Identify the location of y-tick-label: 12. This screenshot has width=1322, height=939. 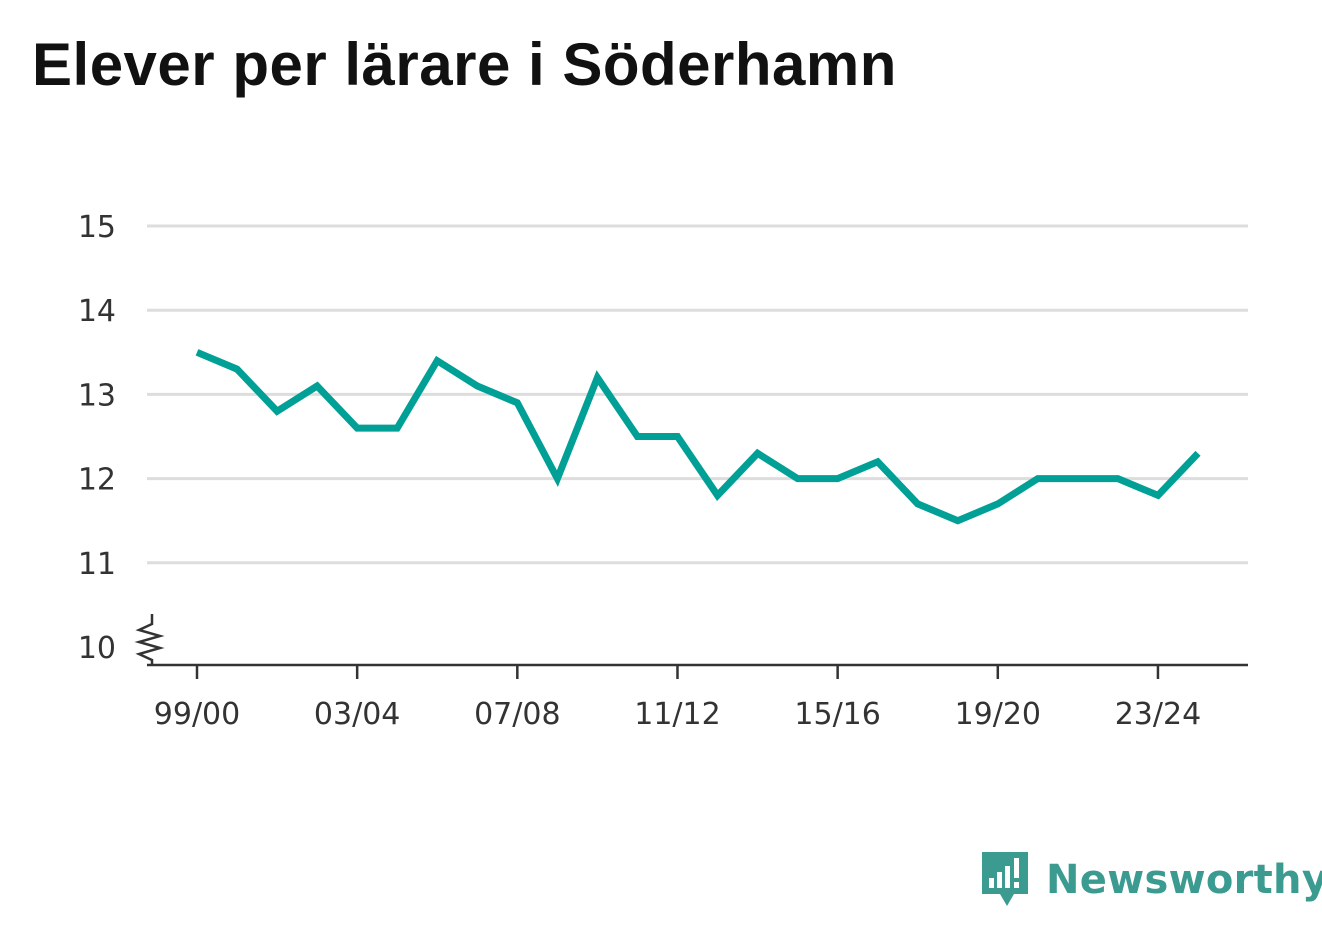
(97, 480).